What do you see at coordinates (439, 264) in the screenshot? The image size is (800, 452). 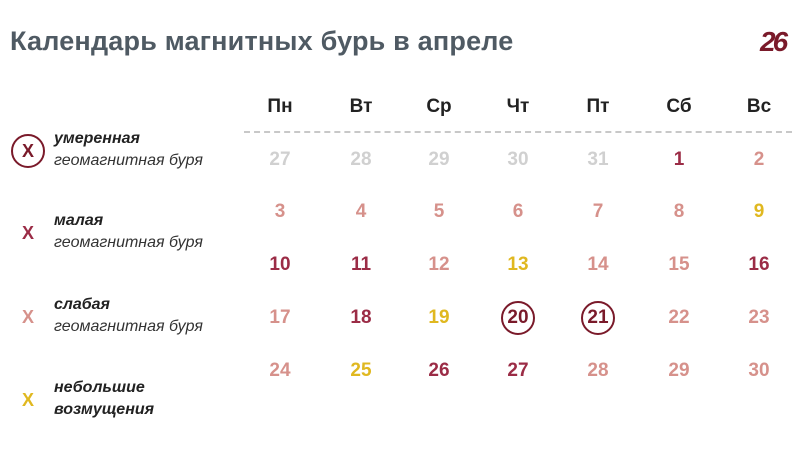 I see `calendar-day: 12` at bounding box center [439, 264].